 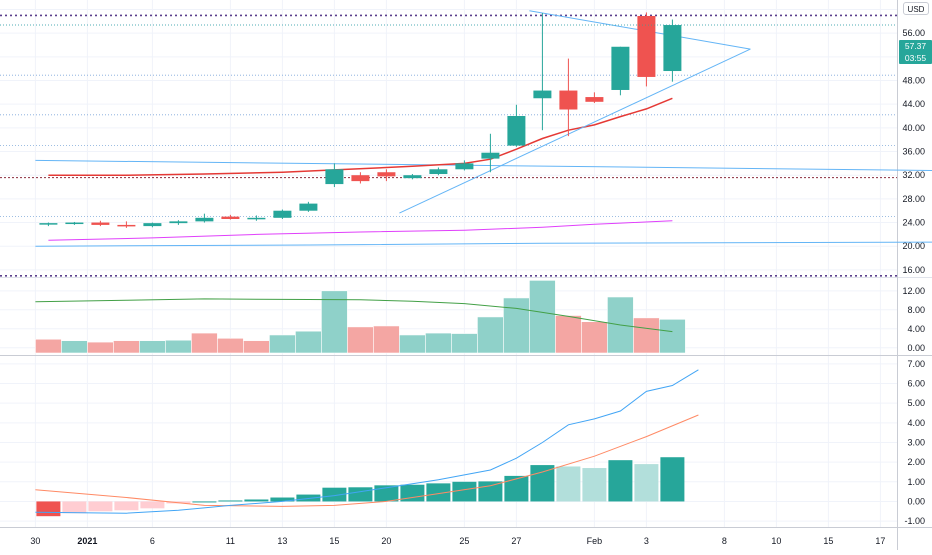 I want to click on macd-tick-label: 7.00, so click(x=916, y=364).